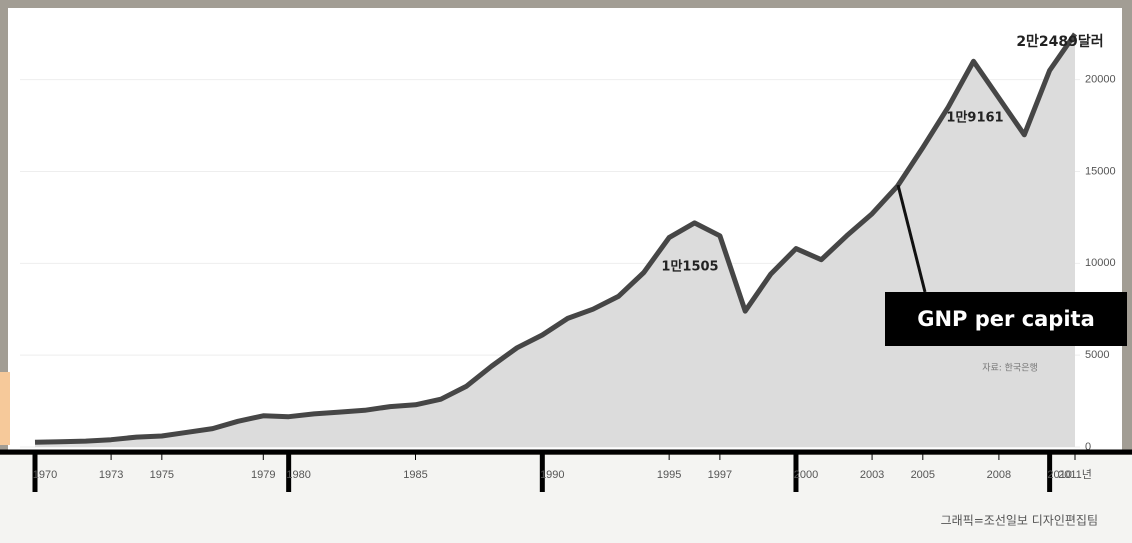 The image size is (1132, 543). Describe the element at coordinates (669, 475) in the screenshot. I see `x-tick-label: 1995` at that location.